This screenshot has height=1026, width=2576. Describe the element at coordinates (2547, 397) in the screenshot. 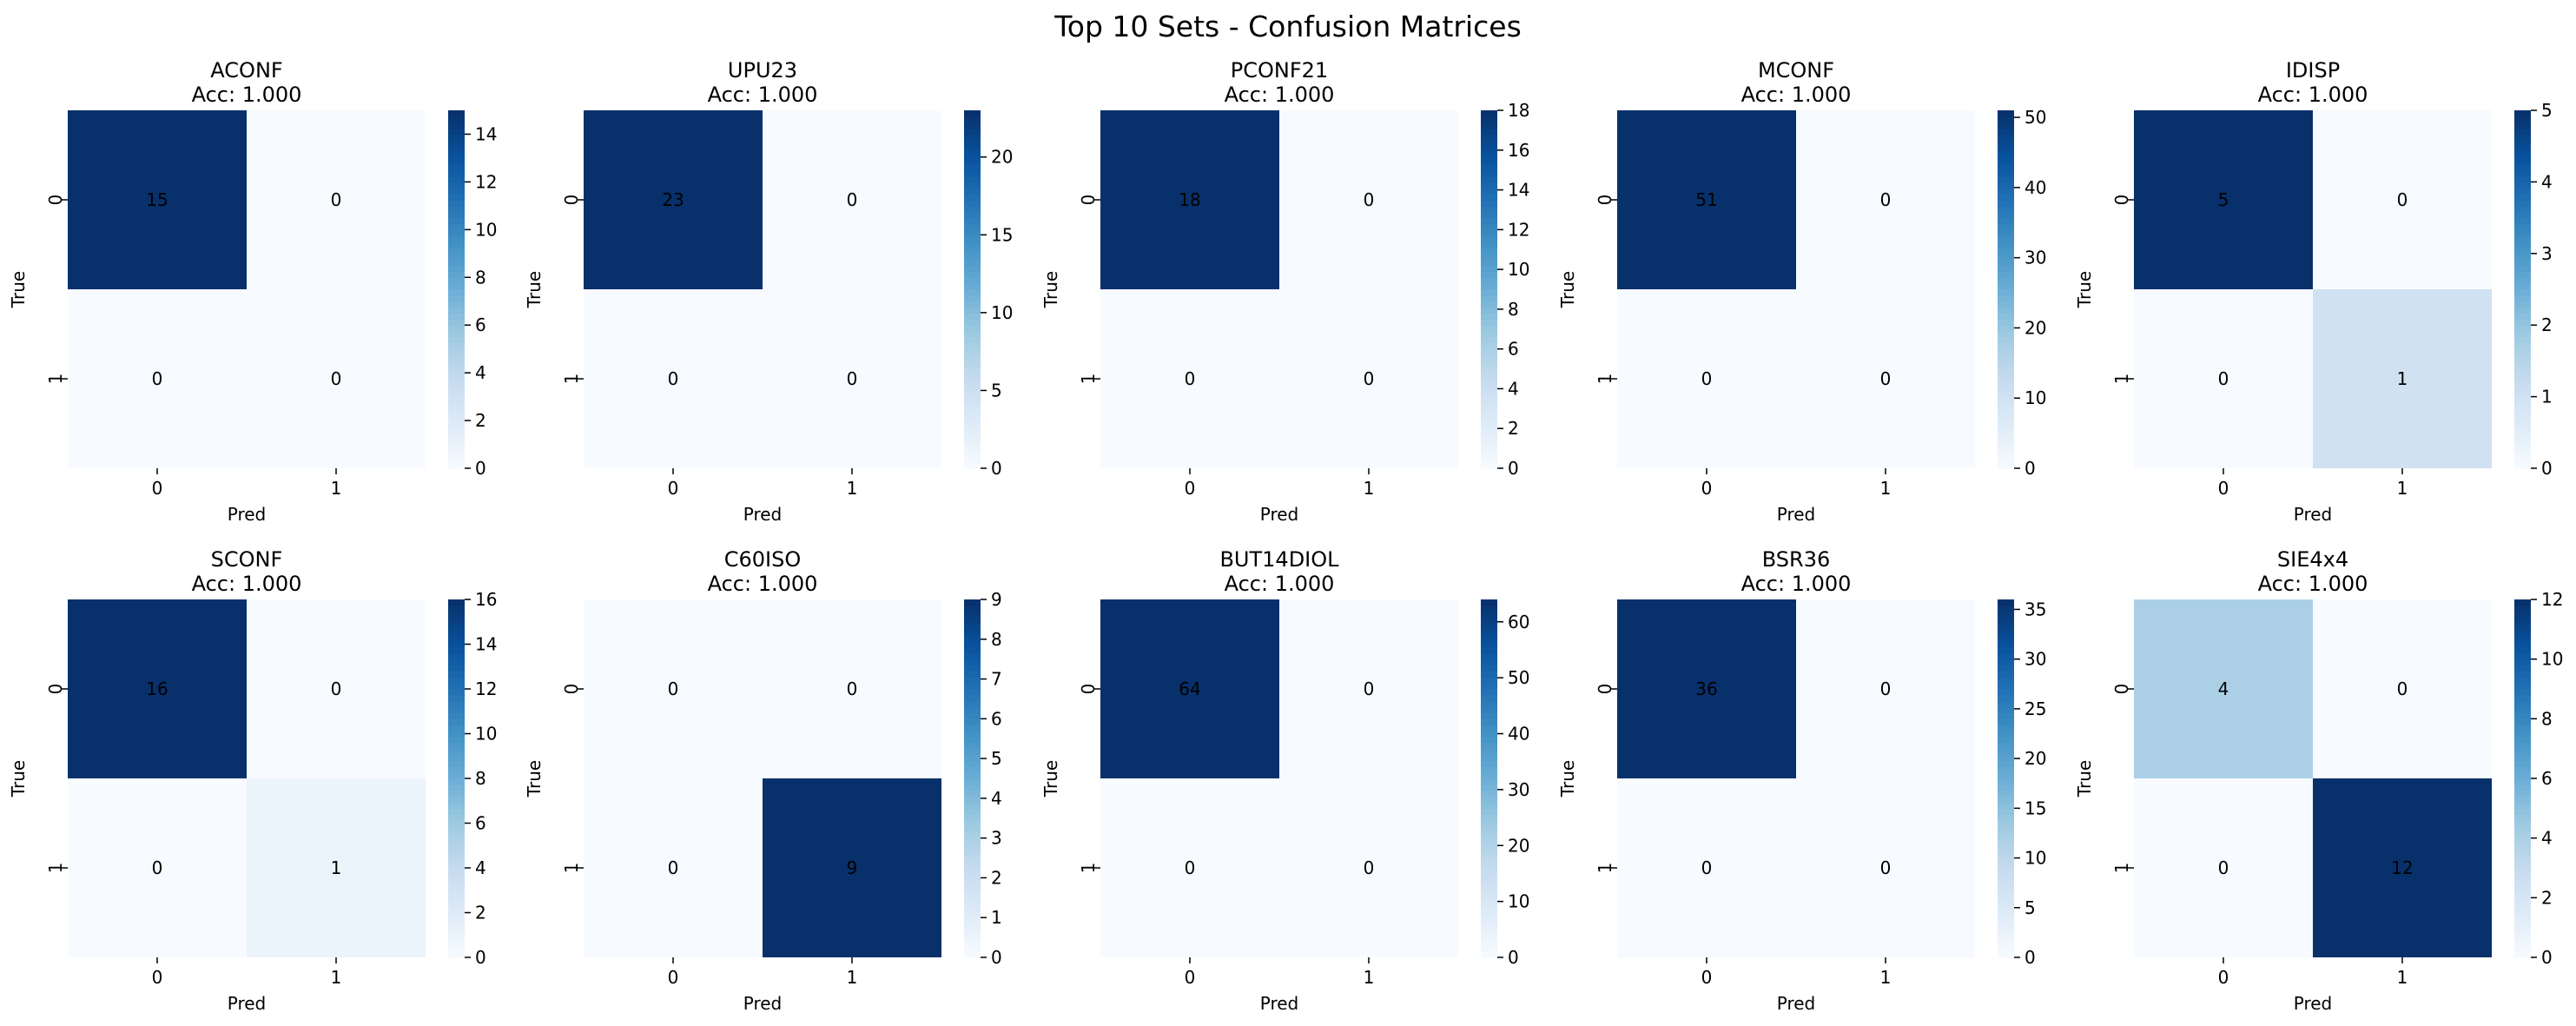

I see `colorbar-tick-label: 1` at that location.